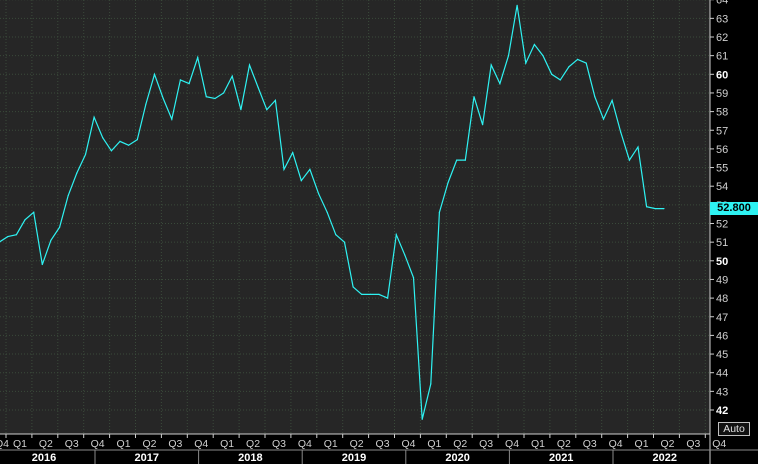 This screenshot has width=758, height=464. What do you see at coordinates (457, 458) in the screenshot?
I see `year-label: 2020` at bounding box center [457, 458].